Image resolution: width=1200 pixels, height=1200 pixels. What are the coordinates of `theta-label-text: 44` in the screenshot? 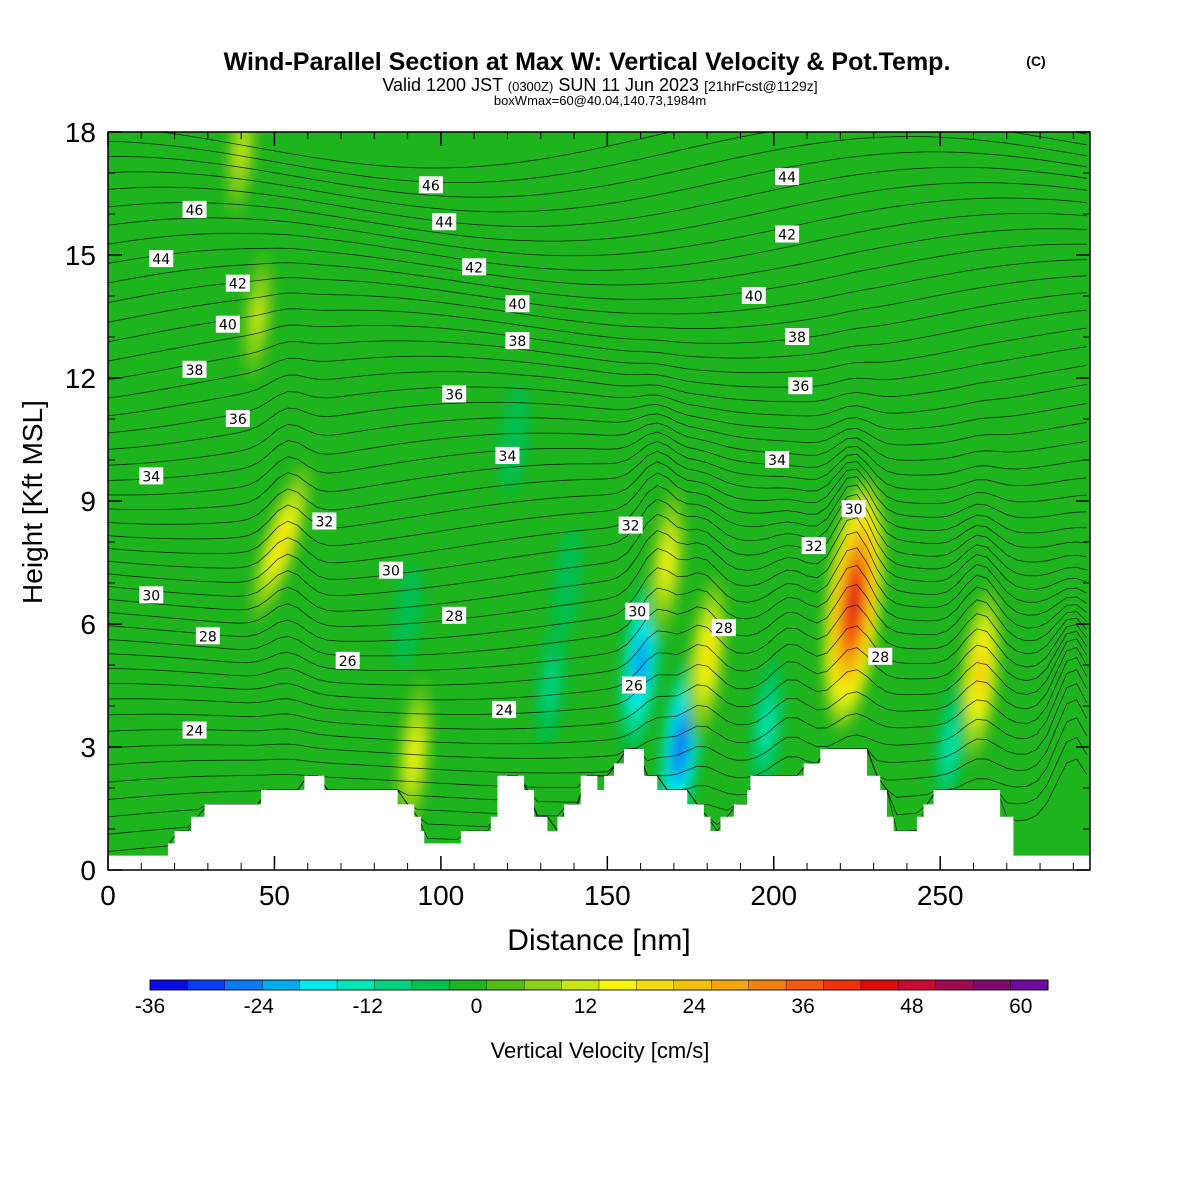 It's located at (787, 178).